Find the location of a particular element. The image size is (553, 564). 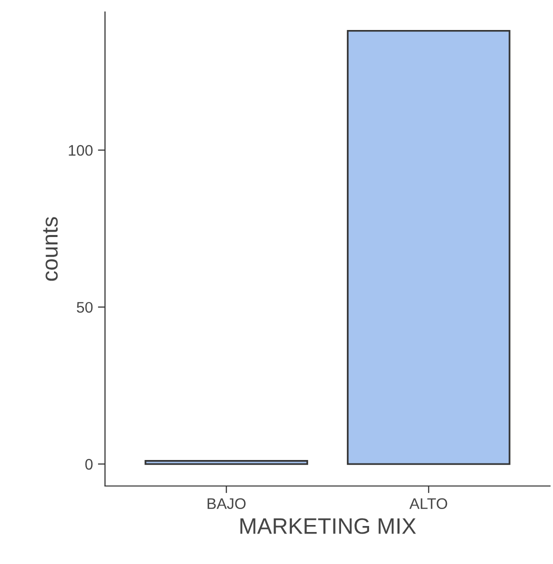

y-tick-label: 50 is located at coordinates (84, 307).